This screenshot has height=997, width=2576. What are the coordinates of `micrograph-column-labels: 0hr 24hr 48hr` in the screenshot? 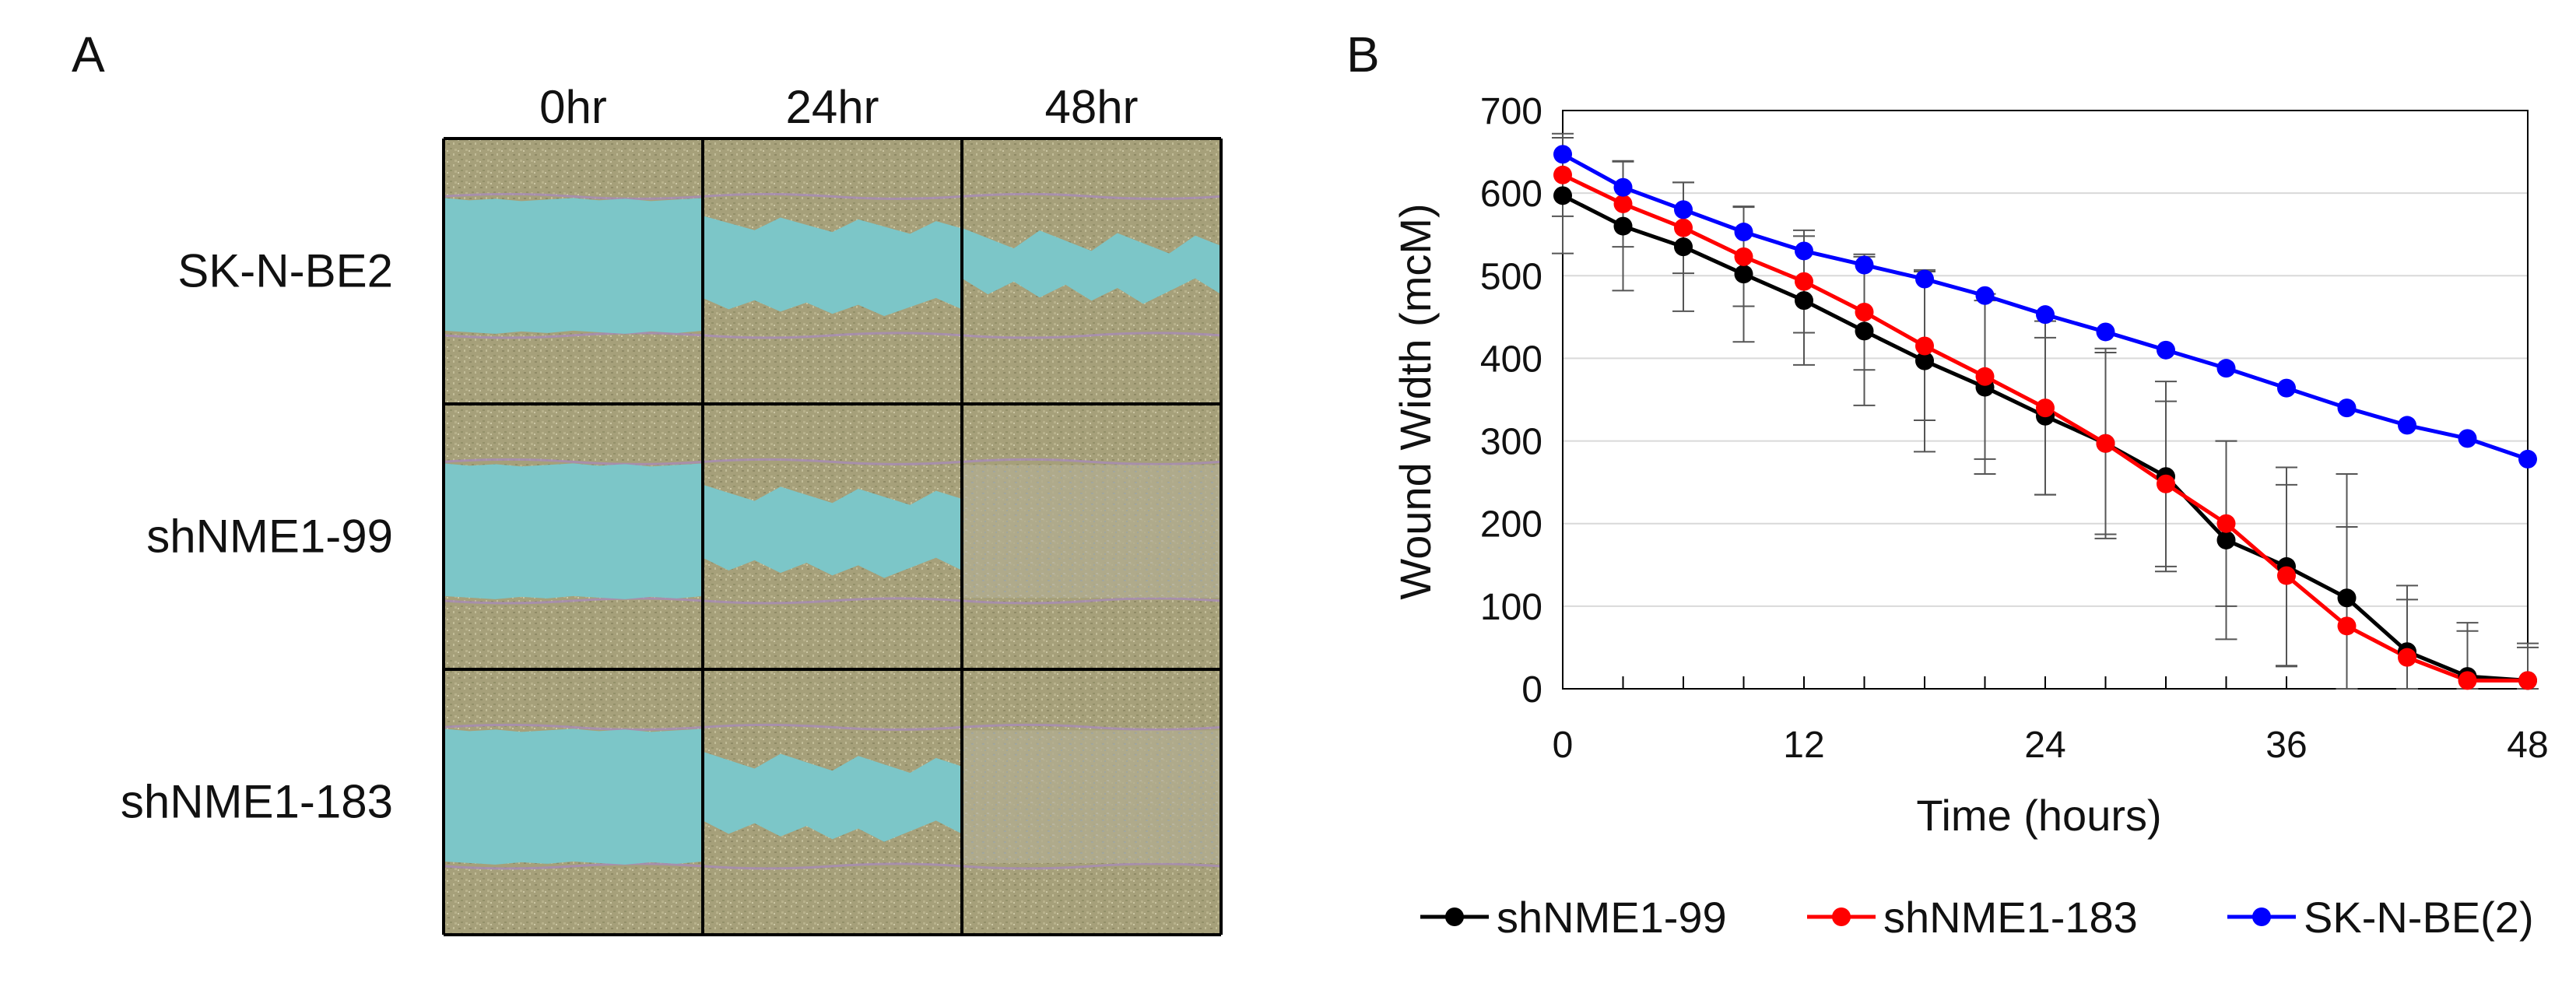 It's located at (839, 107).